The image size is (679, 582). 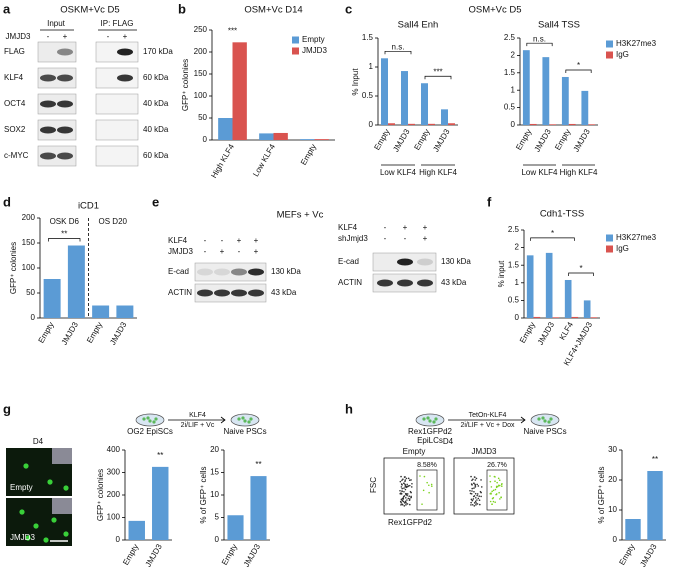 I want to click on gate-label: 8.58%, so click(x=427, y=465).